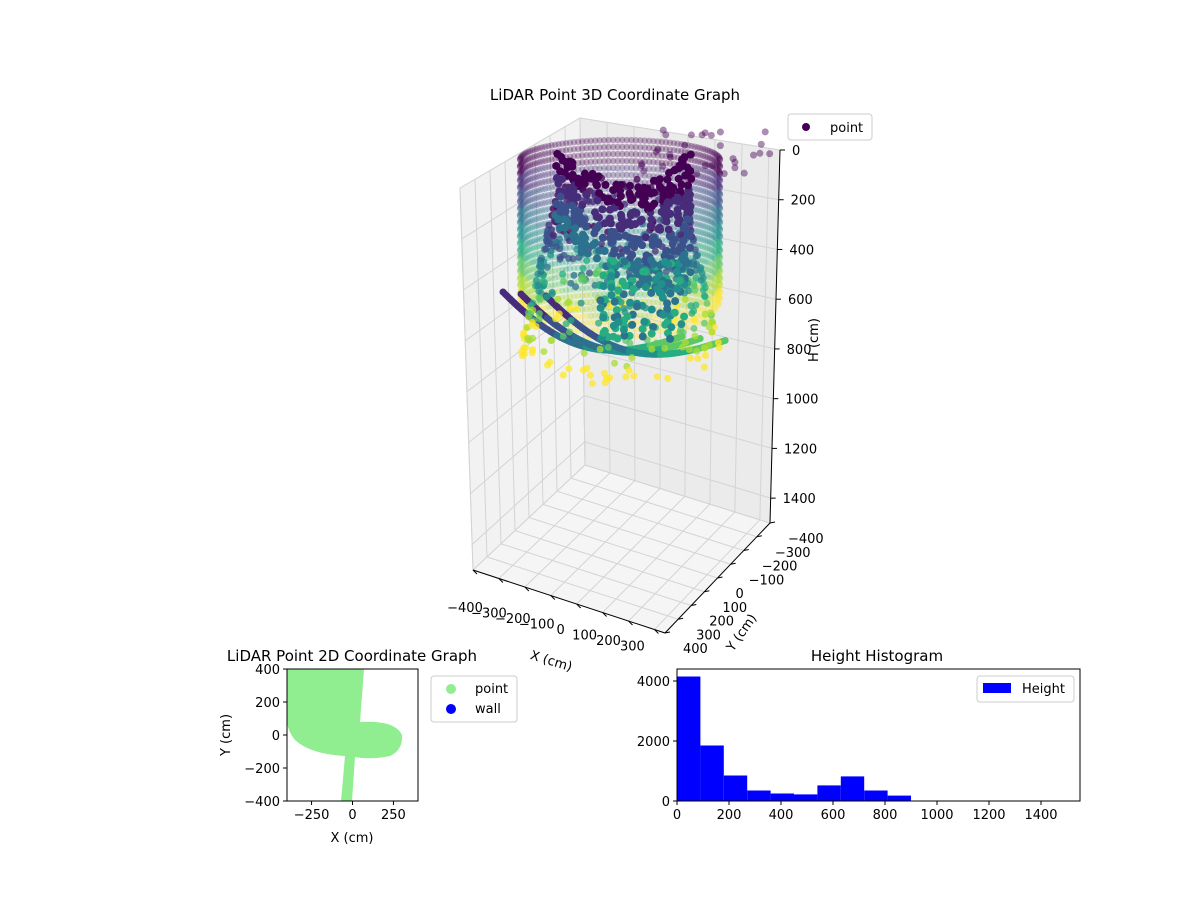  Describe the element at coordinates (267, 670) in the screenshot. I see `y-tick-label-2d: 400` at that location.